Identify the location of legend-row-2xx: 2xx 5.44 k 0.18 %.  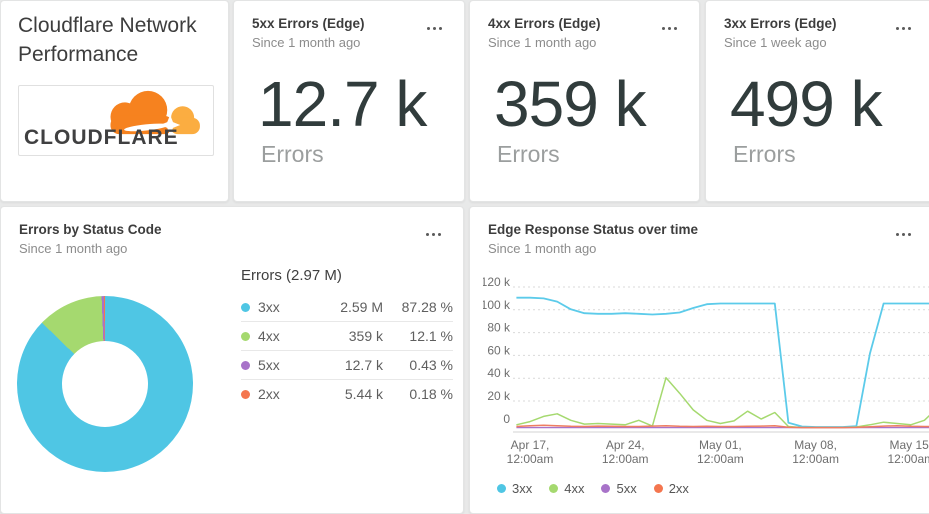
(347, 393).